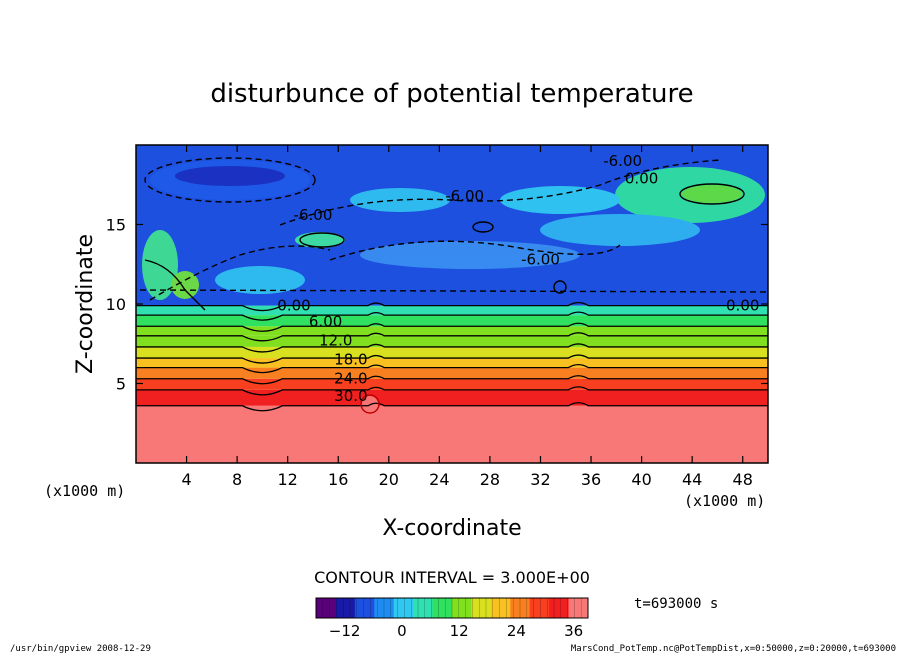 This screenshot has height=654, width=904. Describe the element at coordinates (288, 479) in the screenshot. I see `x-tick-label-2: 12` at that location.